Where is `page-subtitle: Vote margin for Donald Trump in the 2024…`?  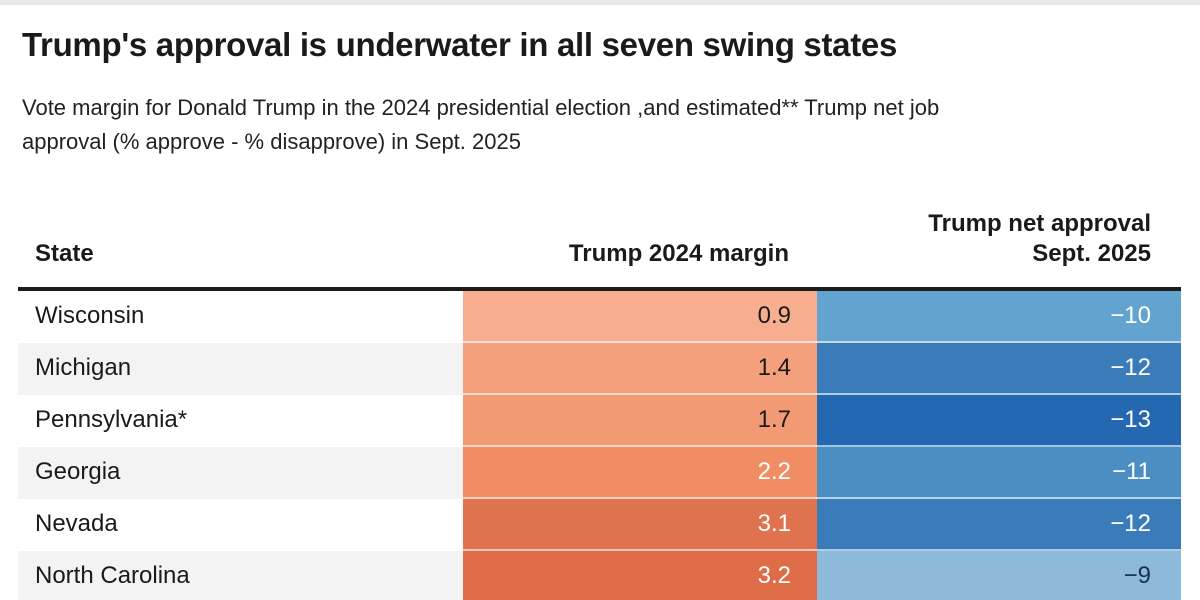
page-subtitle: Vote margin for Donald Trump in the 2024… is located at coordinates (481, 124).